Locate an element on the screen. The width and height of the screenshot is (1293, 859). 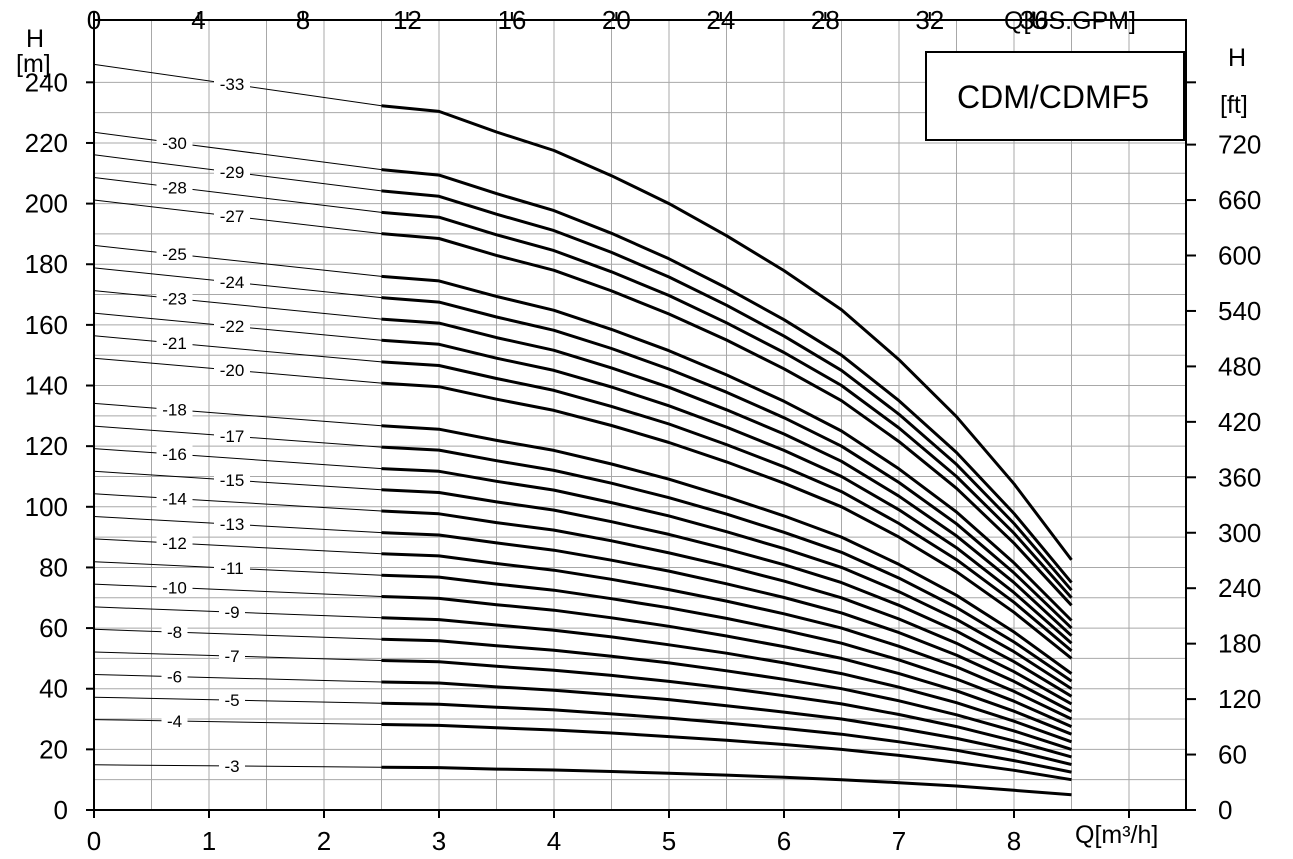
curve-label: -6 is located at coordinates (174, 677).